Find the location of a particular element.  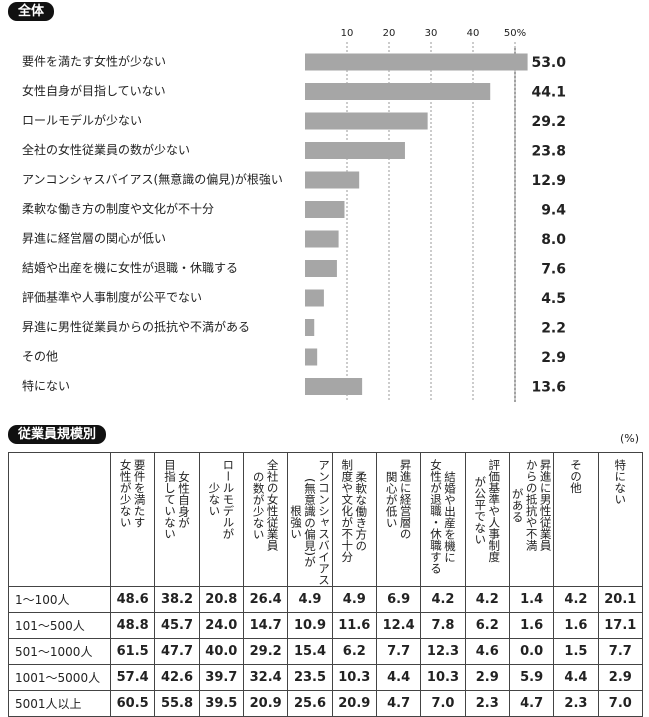

table-cell: 48.8 is located at coordinates (132, 625).